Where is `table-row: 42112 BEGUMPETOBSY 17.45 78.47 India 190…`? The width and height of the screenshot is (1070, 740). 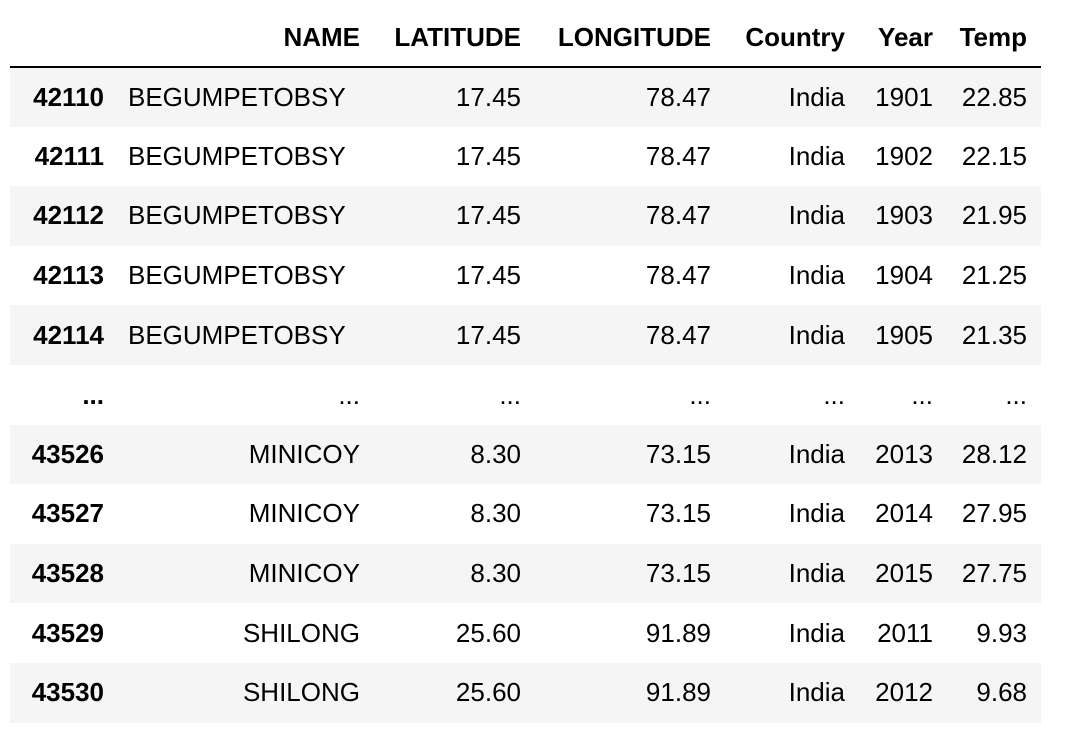
table-row: 42112 BEGUMPETOBSY 17.45 78.47 India 190… is located at coordinates (525, 216).